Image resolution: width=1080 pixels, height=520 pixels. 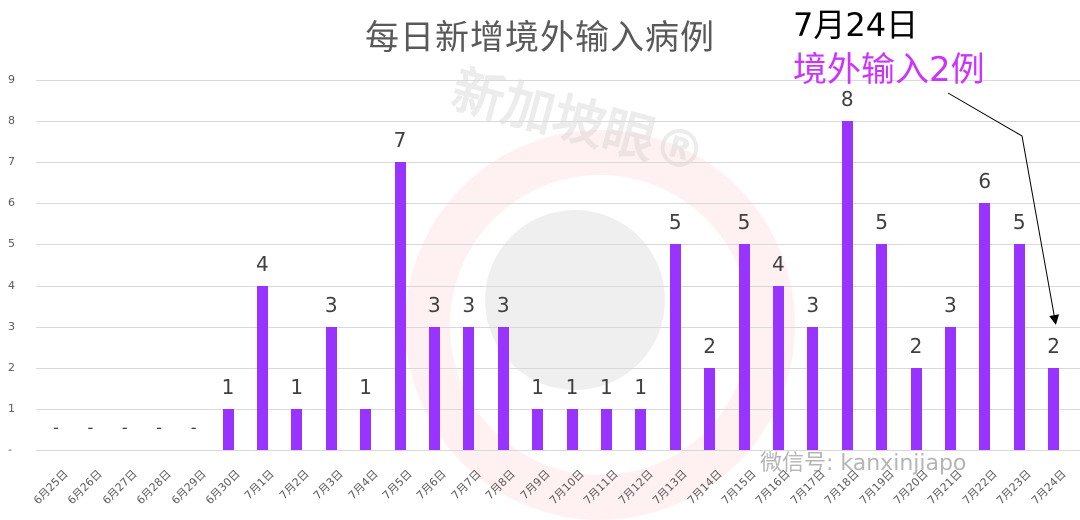 What do you see at coordinates (11, 285) in the screenshot?
I see `y-tick-label: 4` at bounding box center [11, 285].